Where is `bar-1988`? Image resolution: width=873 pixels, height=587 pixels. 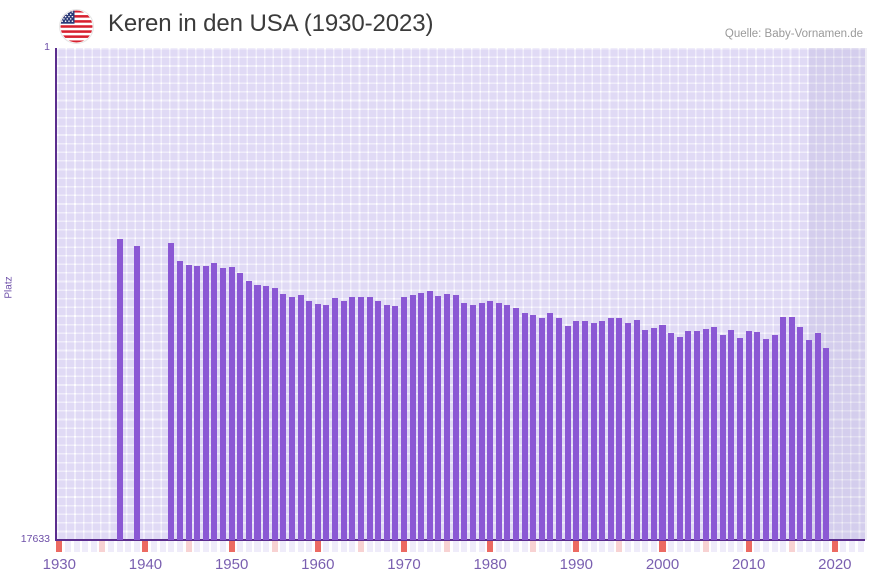 bar-1988 is located at coordinates (559, 428).